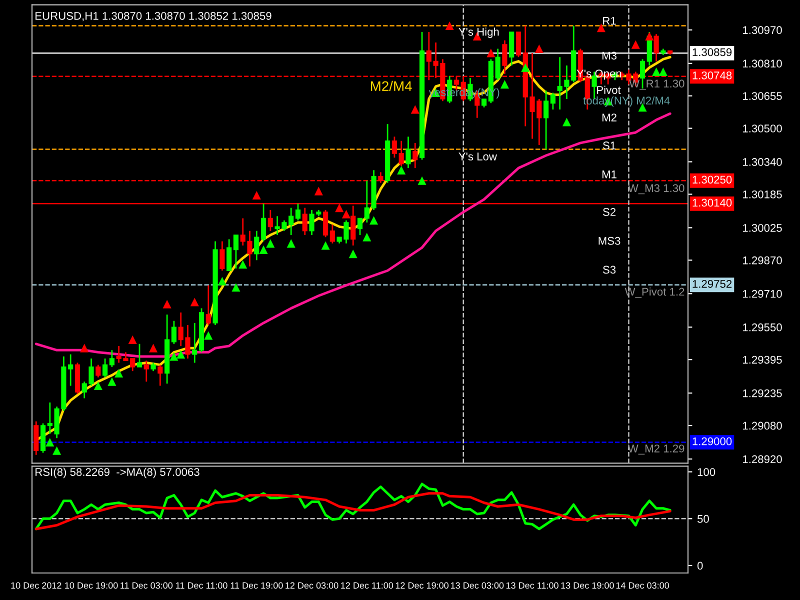 The width and height of the screenshot is (800, 600). What do you see at coordinates (712, 76) in the screenshot?
I see `ref-line-label: 1.30748` at bounding box center [712, 76].